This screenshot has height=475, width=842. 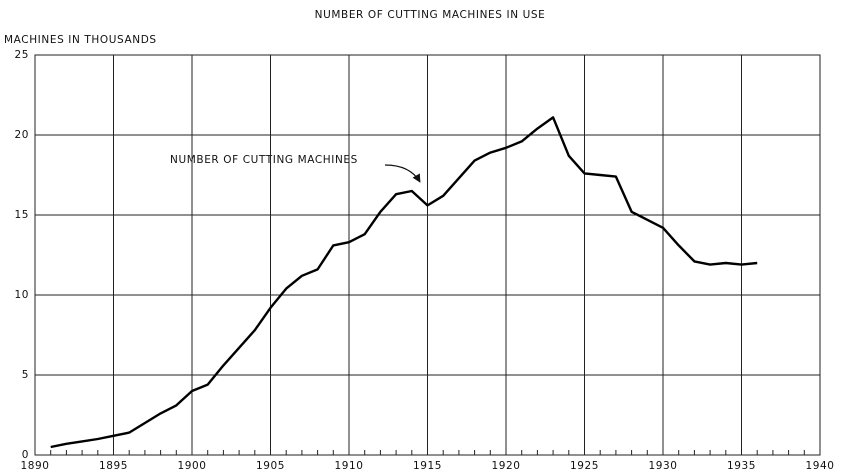 I want to click on x-tick-label: 1910, so click(x=348, y=466).